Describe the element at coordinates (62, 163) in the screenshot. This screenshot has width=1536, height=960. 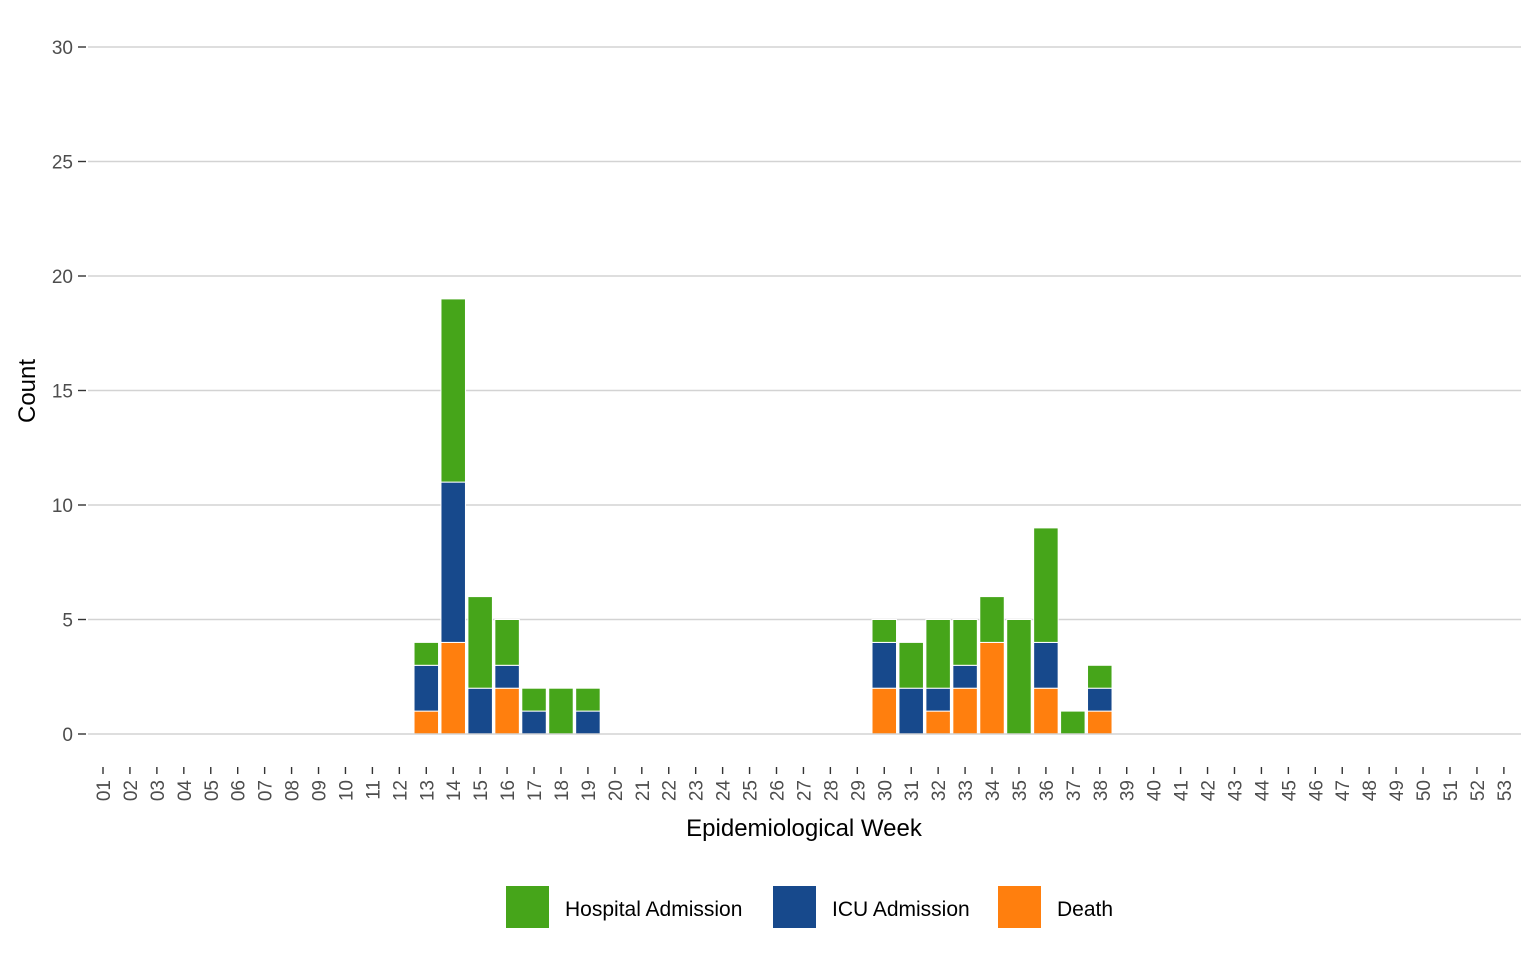
I see `y-tick-label: 25` at that location.